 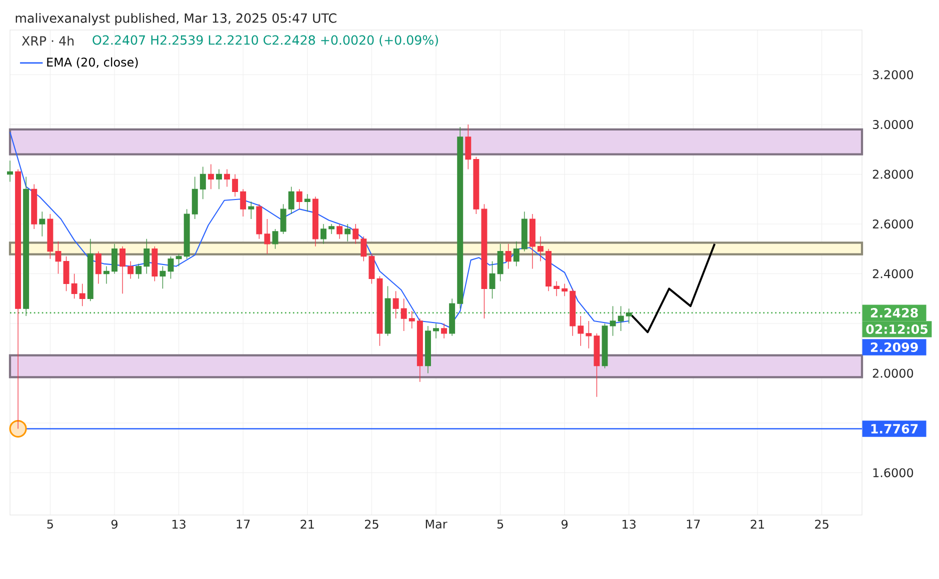 I want to click on line-series, so click(x=673, y=288).